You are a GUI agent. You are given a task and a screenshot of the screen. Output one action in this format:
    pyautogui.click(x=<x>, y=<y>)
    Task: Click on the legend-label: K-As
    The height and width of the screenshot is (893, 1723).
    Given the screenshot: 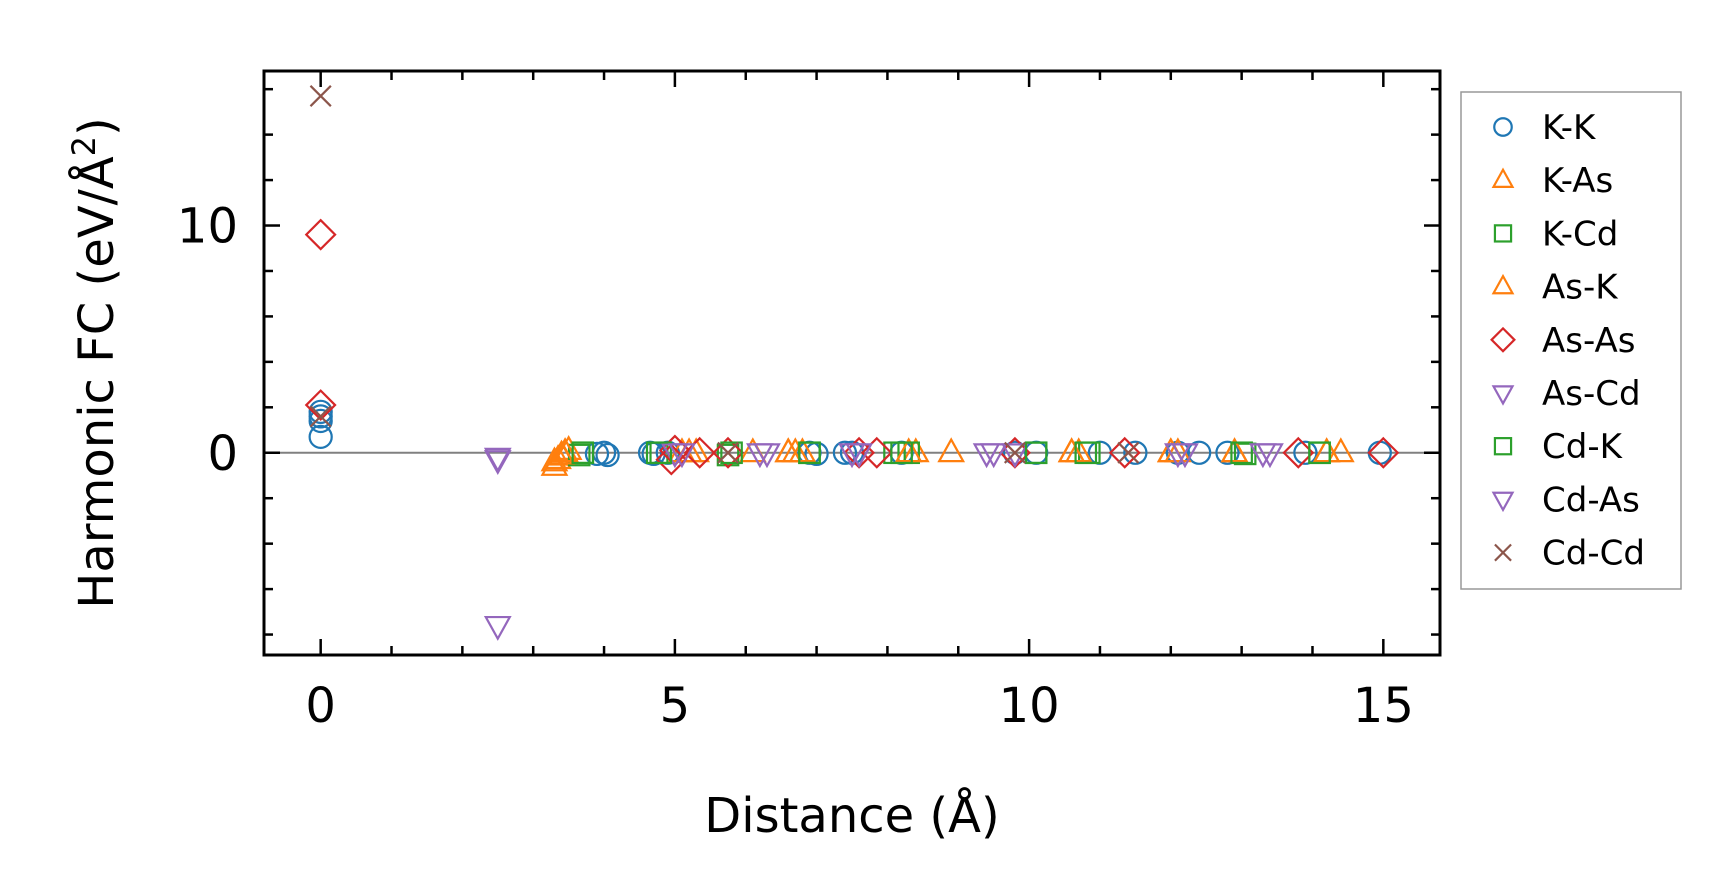 What is the action you would take?
    pyautogui.click(x=1577, y=181)
    